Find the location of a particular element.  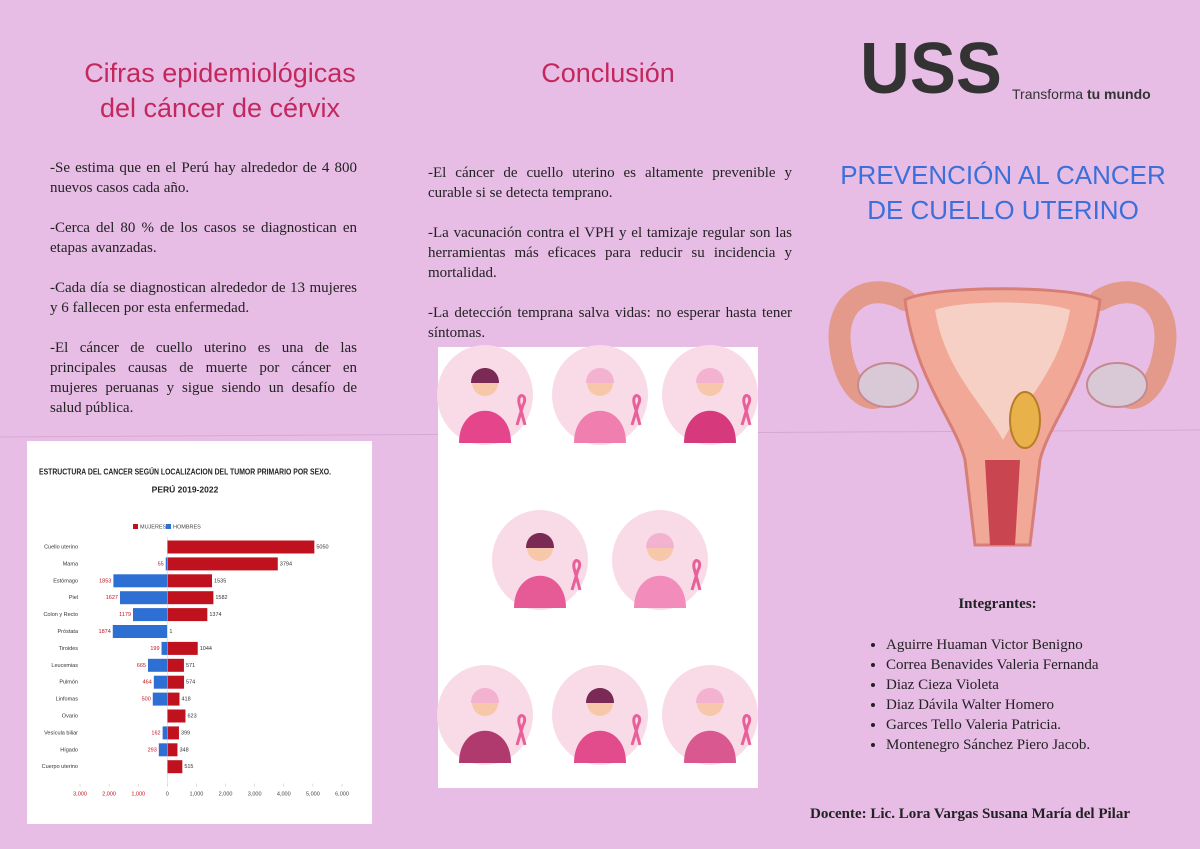

category-label: Piel is located at coordinates (73, 598).